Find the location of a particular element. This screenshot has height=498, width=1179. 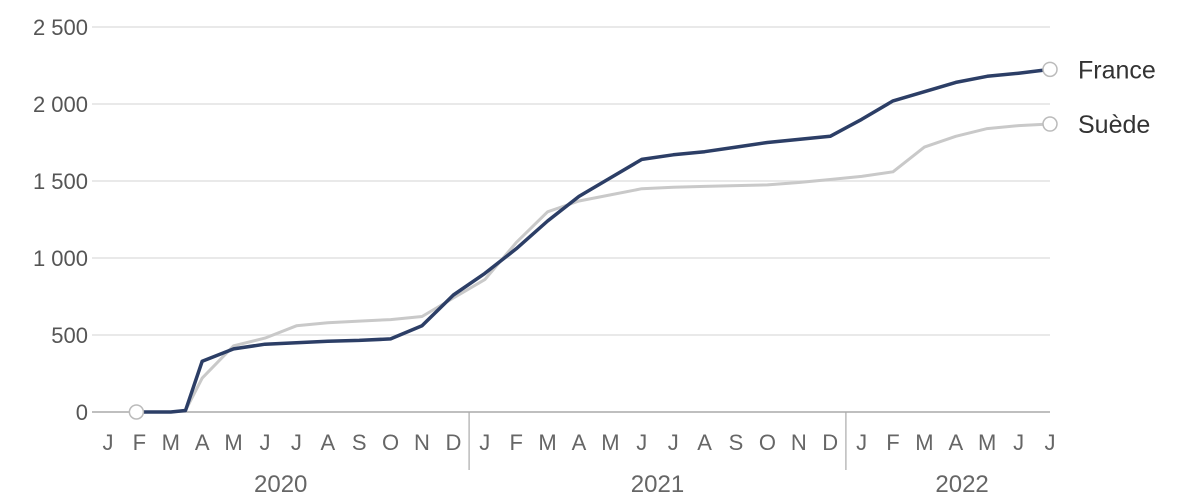

y-tick-label: 2 500 is located at coordinates (60, 27).